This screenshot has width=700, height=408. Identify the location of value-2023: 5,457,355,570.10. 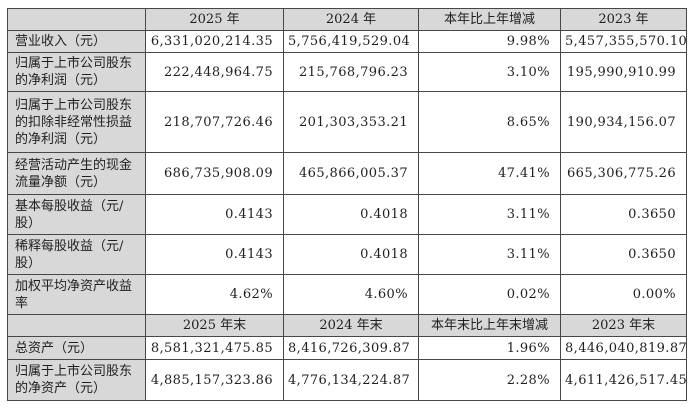
(623, 41).